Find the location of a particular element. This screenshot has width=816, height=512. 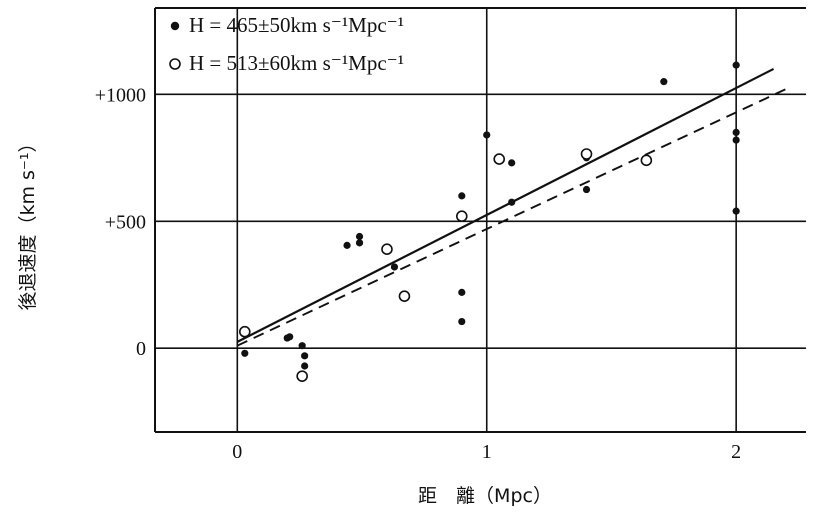

y-tick-label: 0 is located at coordinates (141, 349).